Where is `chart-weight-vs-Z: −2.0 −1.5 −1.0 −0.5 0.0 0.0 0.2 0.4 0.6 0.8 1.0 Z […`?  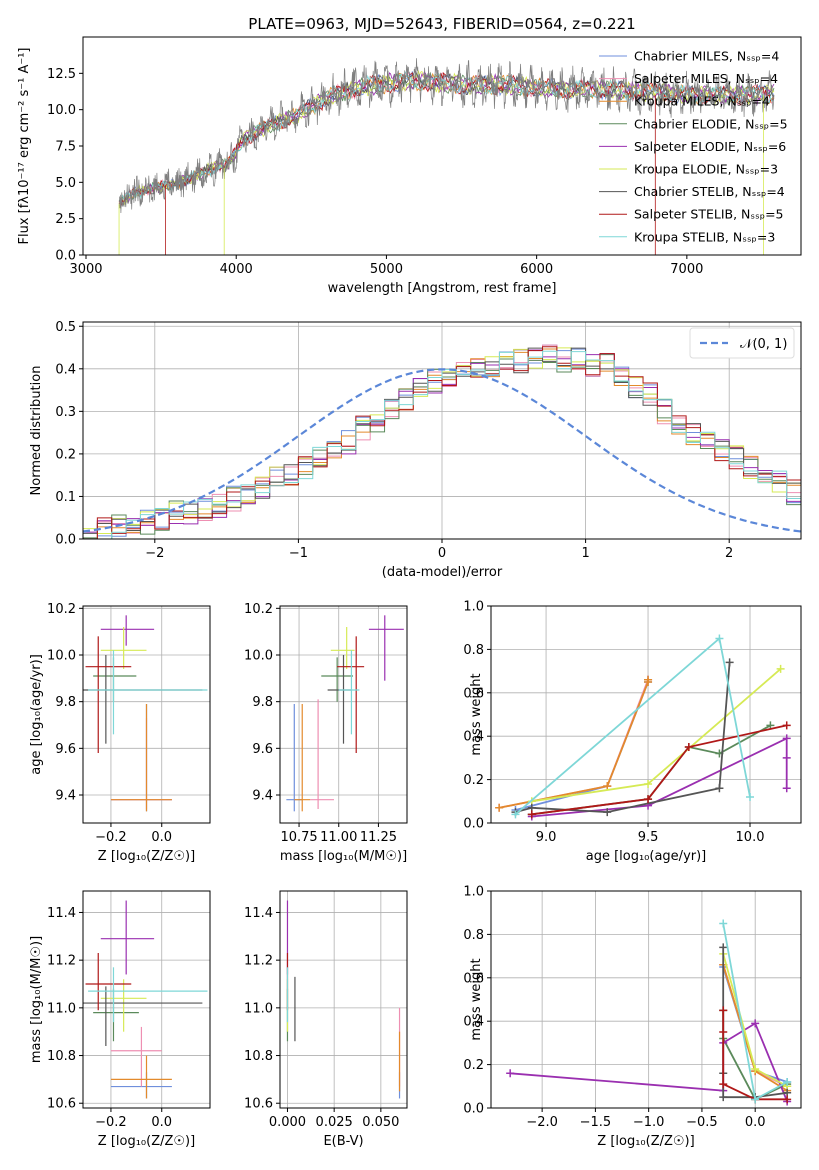
chart-weight-vs-Z: −2.0 −1.5 −1.0 −0.5 0.0 0.0 0.2 0.4 0.6 0.8 1.0 Z [… is located at coordinates (632, 1017).